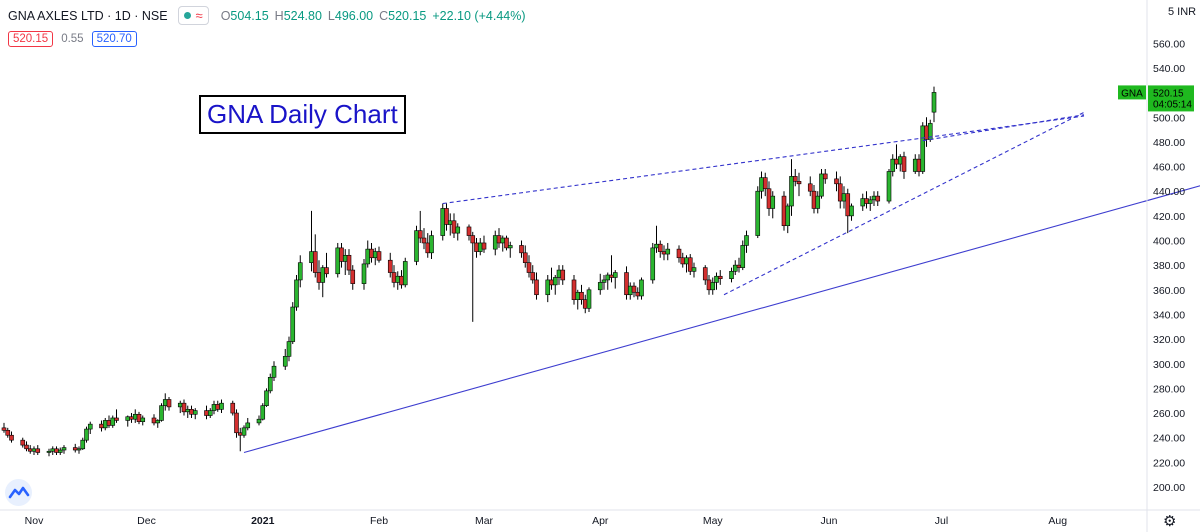 Image resolution: width=1200 pixels, height=532 pixels. What do you see at coordinates (1169, 266) in the screenshot?
I see `price-tick-label: 380.00` at bounding box center [1169, 266].